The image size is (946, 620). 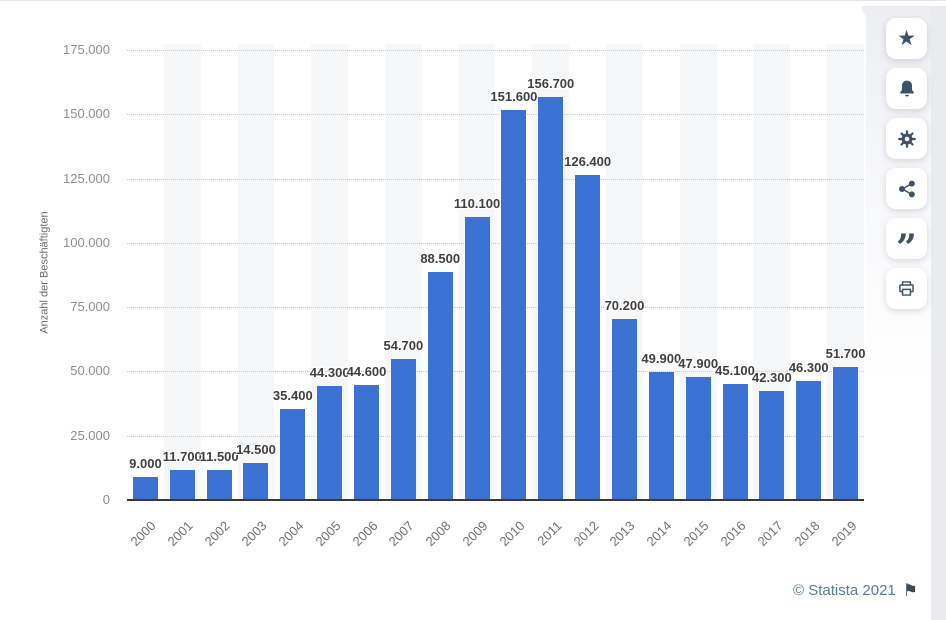 I want to click on gridline-75.000, so click(x=495, y=308).